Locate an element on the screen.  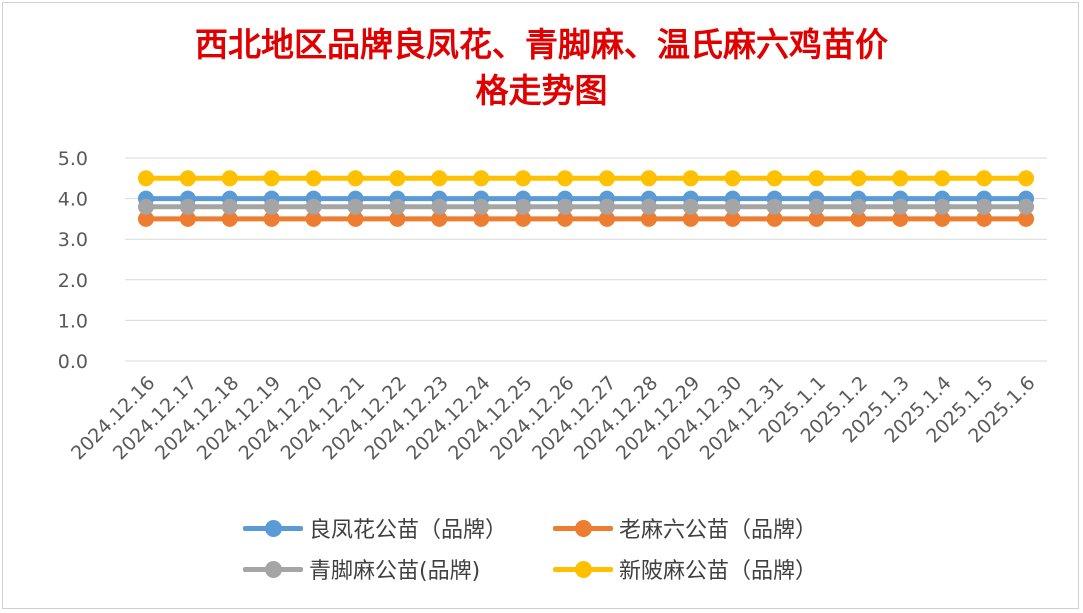
y-tick-label: 5.0 is located at coordinates (73, 159).